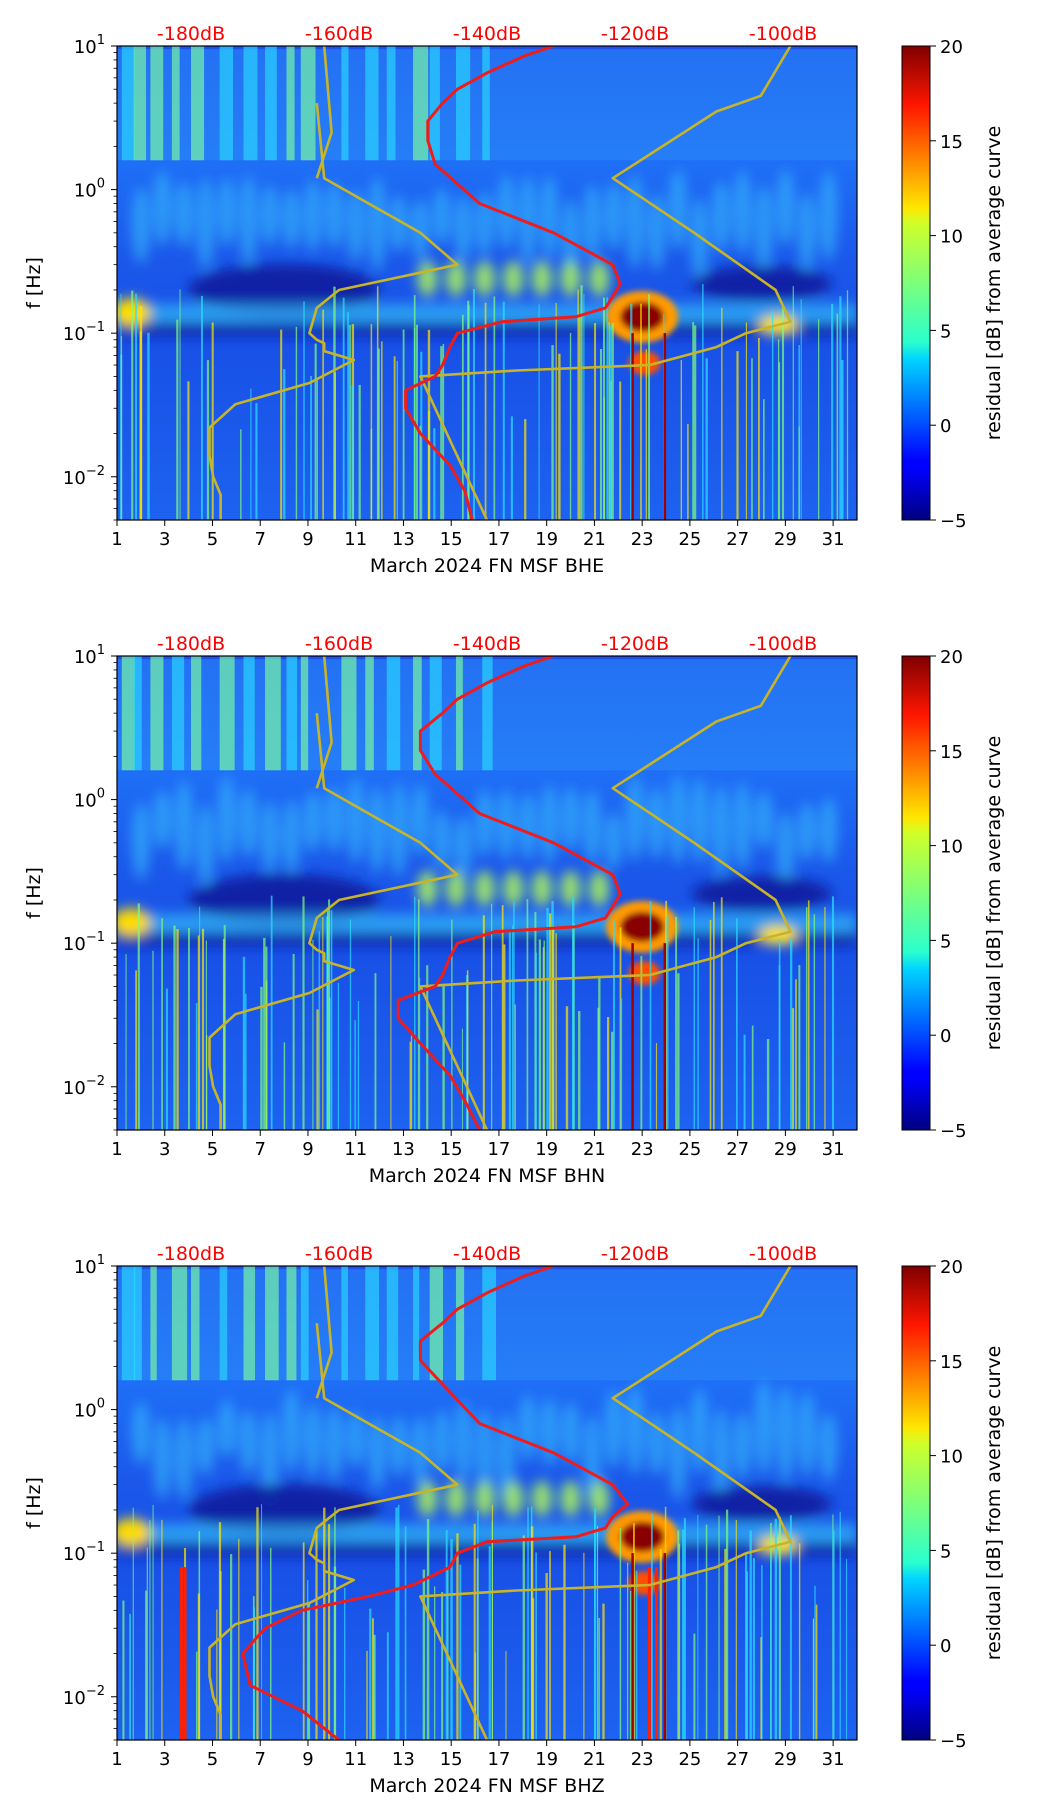 This screenshot has height=1806, width=1052. I want to click on y-tick-exponent: 1, so click(101, 40).